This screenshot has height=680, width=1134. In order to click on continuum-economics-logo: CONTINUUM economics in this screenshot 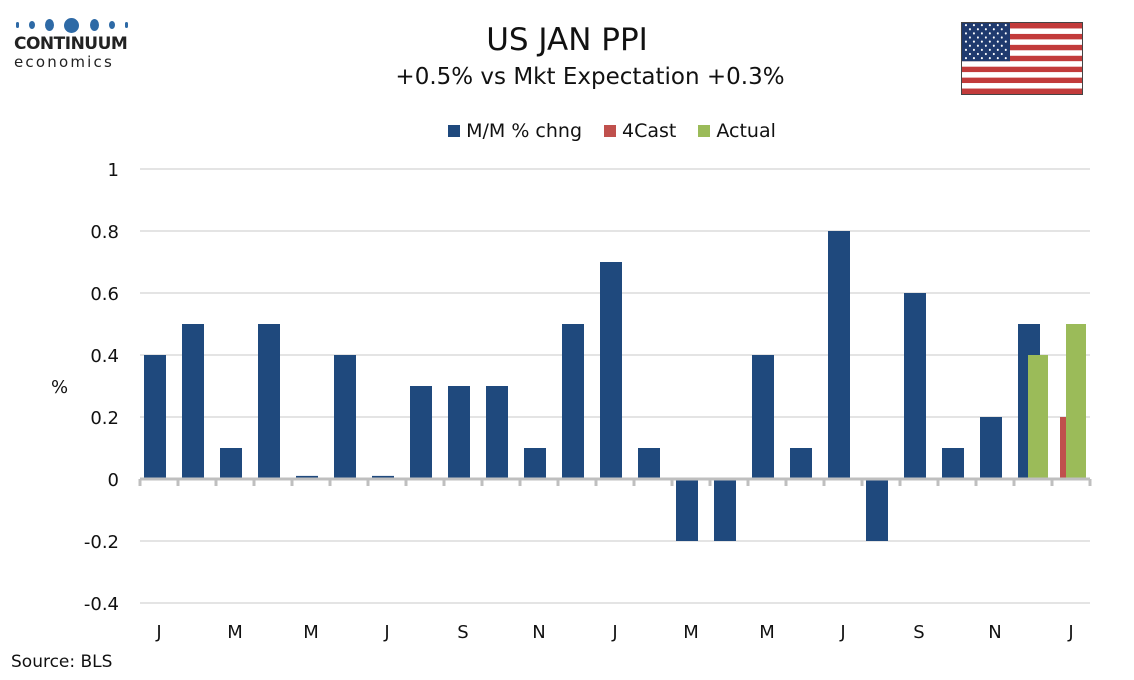, I will do `click(74, 43)`.